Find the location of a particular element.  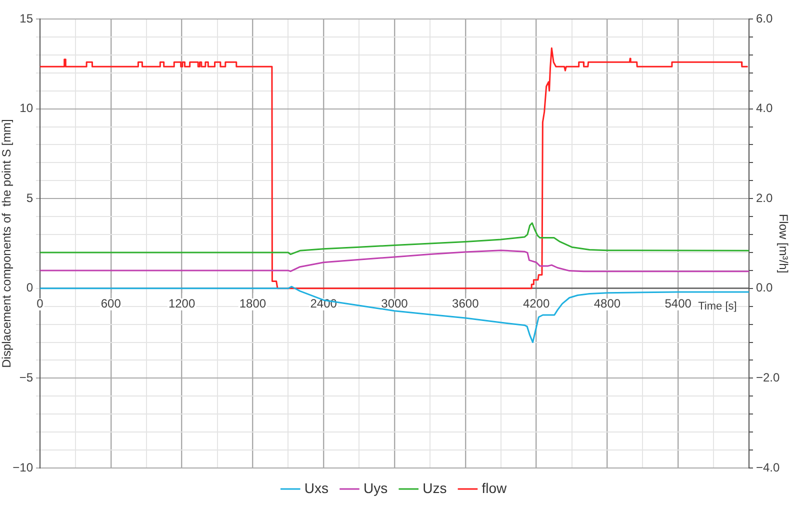

x-tick-label: 0 is located at coordinates (40, 303).